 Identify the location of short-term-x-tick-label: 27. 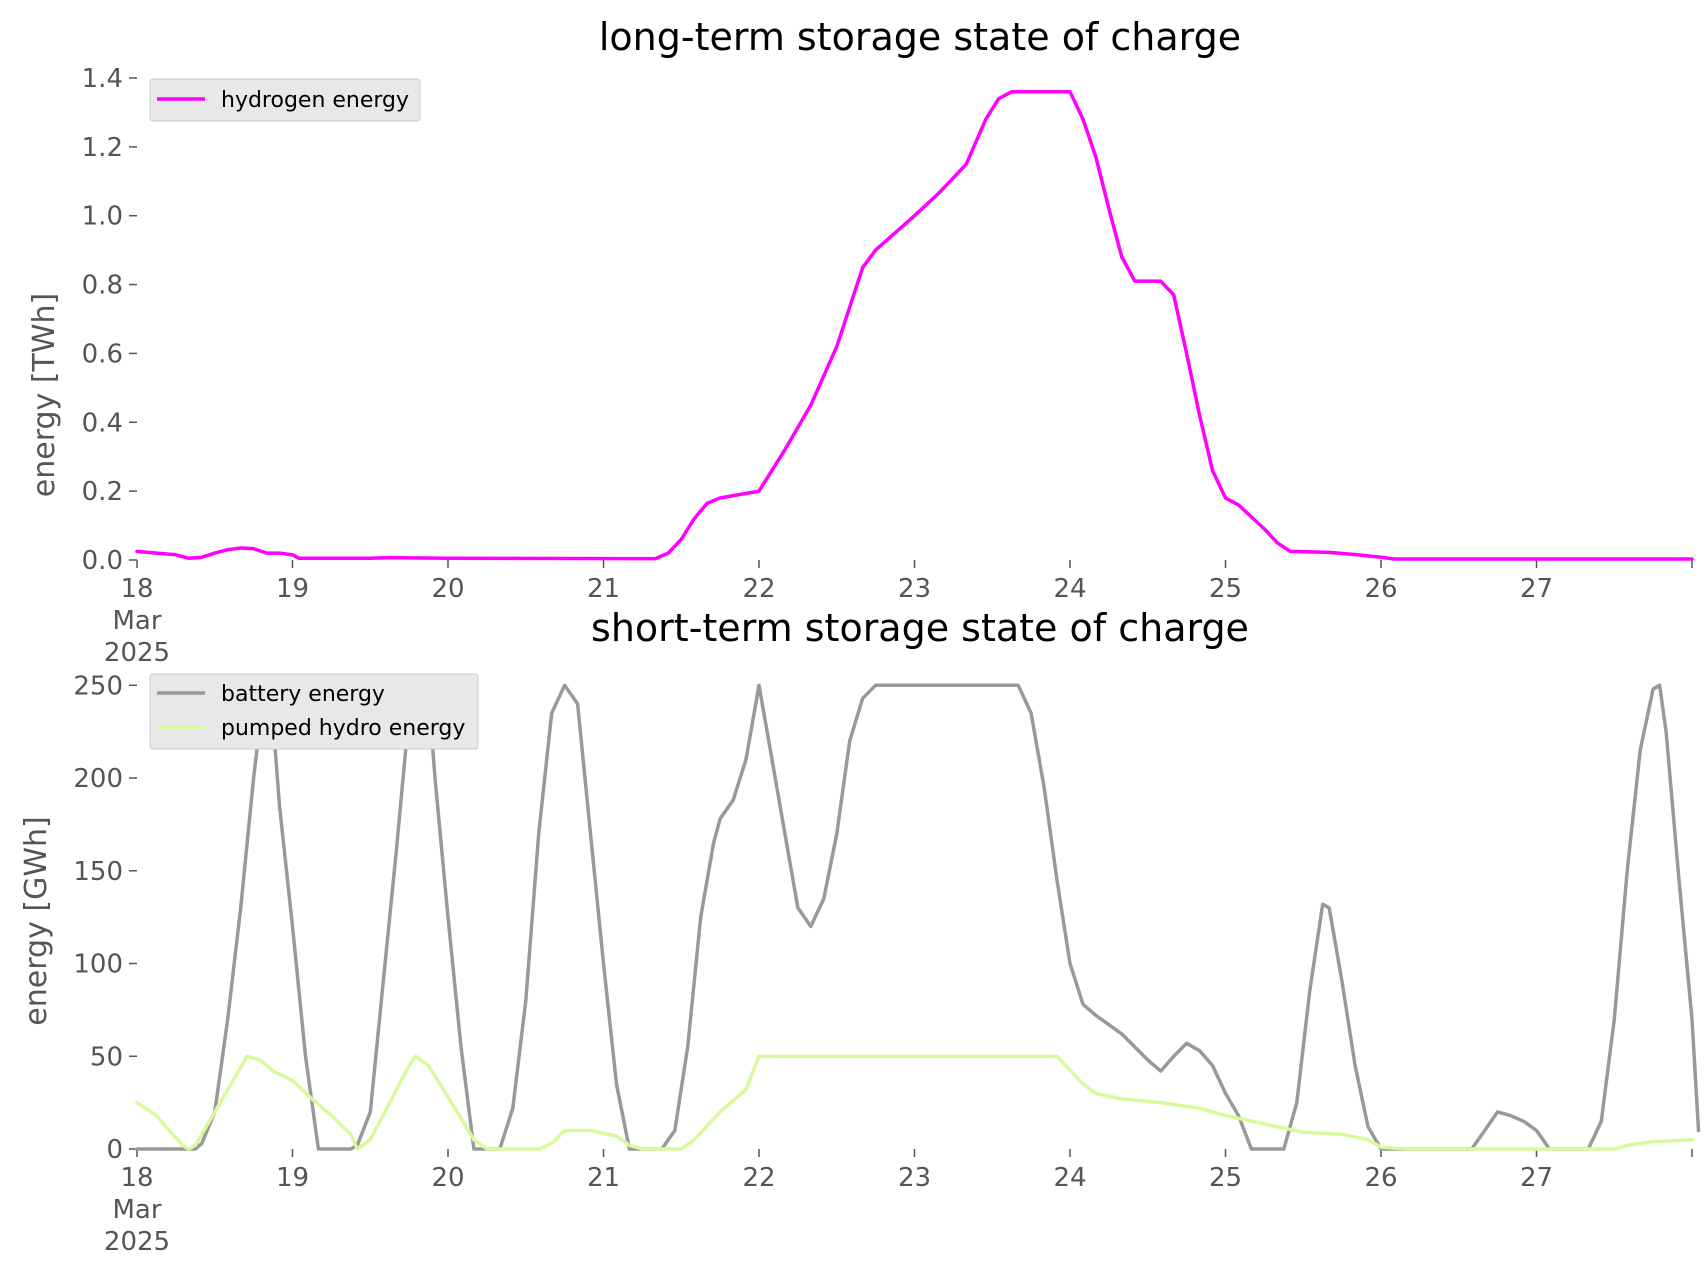
(1536, 1178).